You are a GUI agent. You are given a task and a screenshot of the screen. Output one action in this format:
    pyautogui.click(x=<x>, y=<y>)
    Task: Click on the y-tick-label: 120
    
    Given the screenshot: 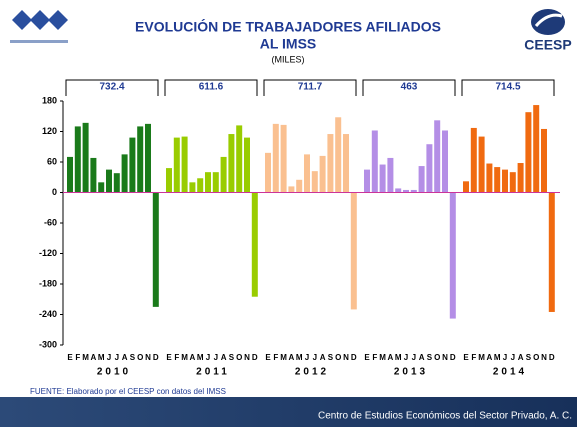 What is the action you would take?
    pyautogui.click(x=49, y=131)
    